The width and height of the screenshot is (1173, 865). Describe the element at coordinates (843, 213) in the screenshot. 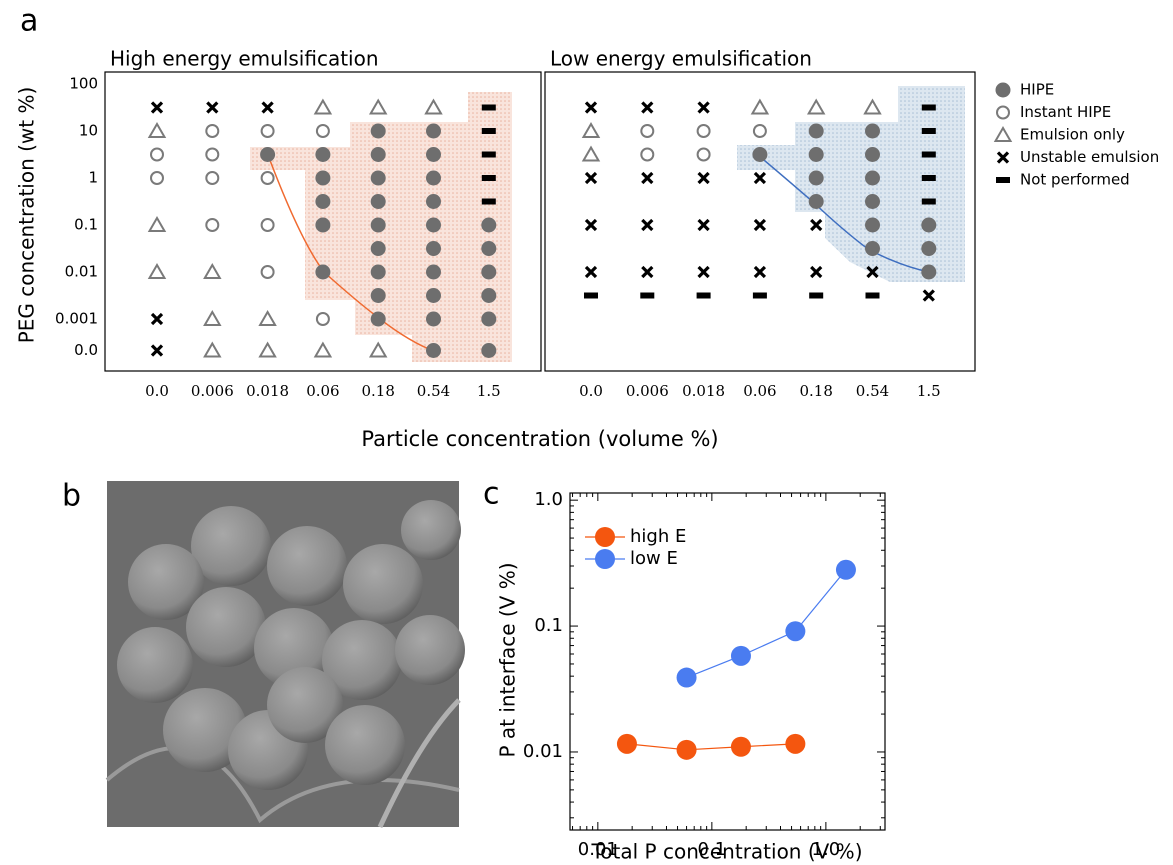

I see `boundary-line` at that location.